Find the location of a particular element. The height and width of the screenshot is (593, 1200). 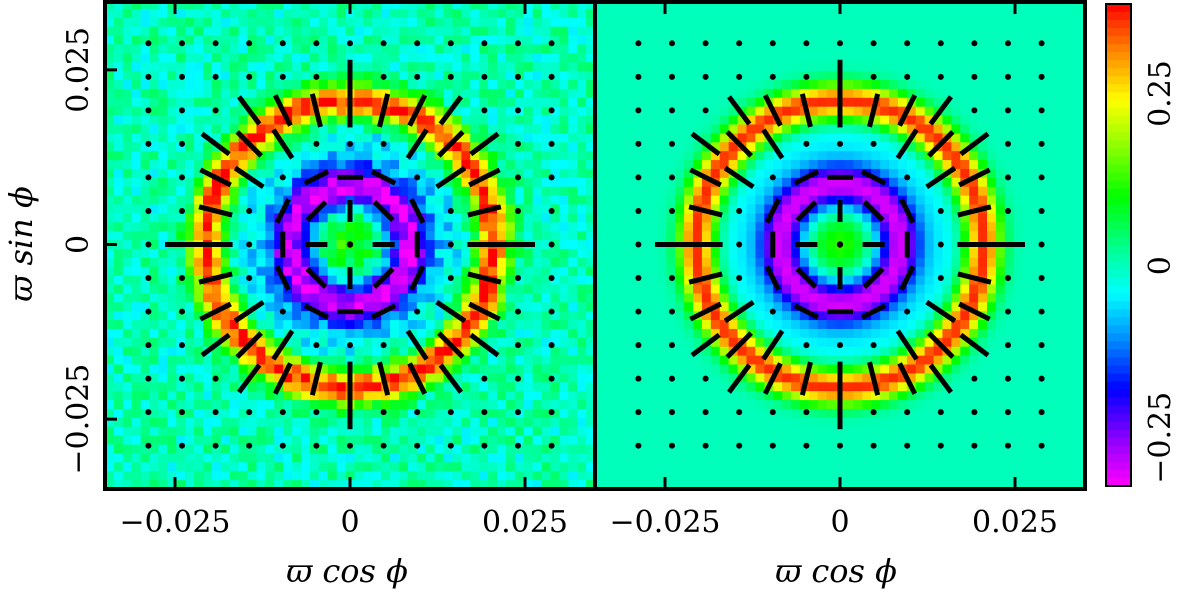

overlay-stick is located at coordinates (316, 378).